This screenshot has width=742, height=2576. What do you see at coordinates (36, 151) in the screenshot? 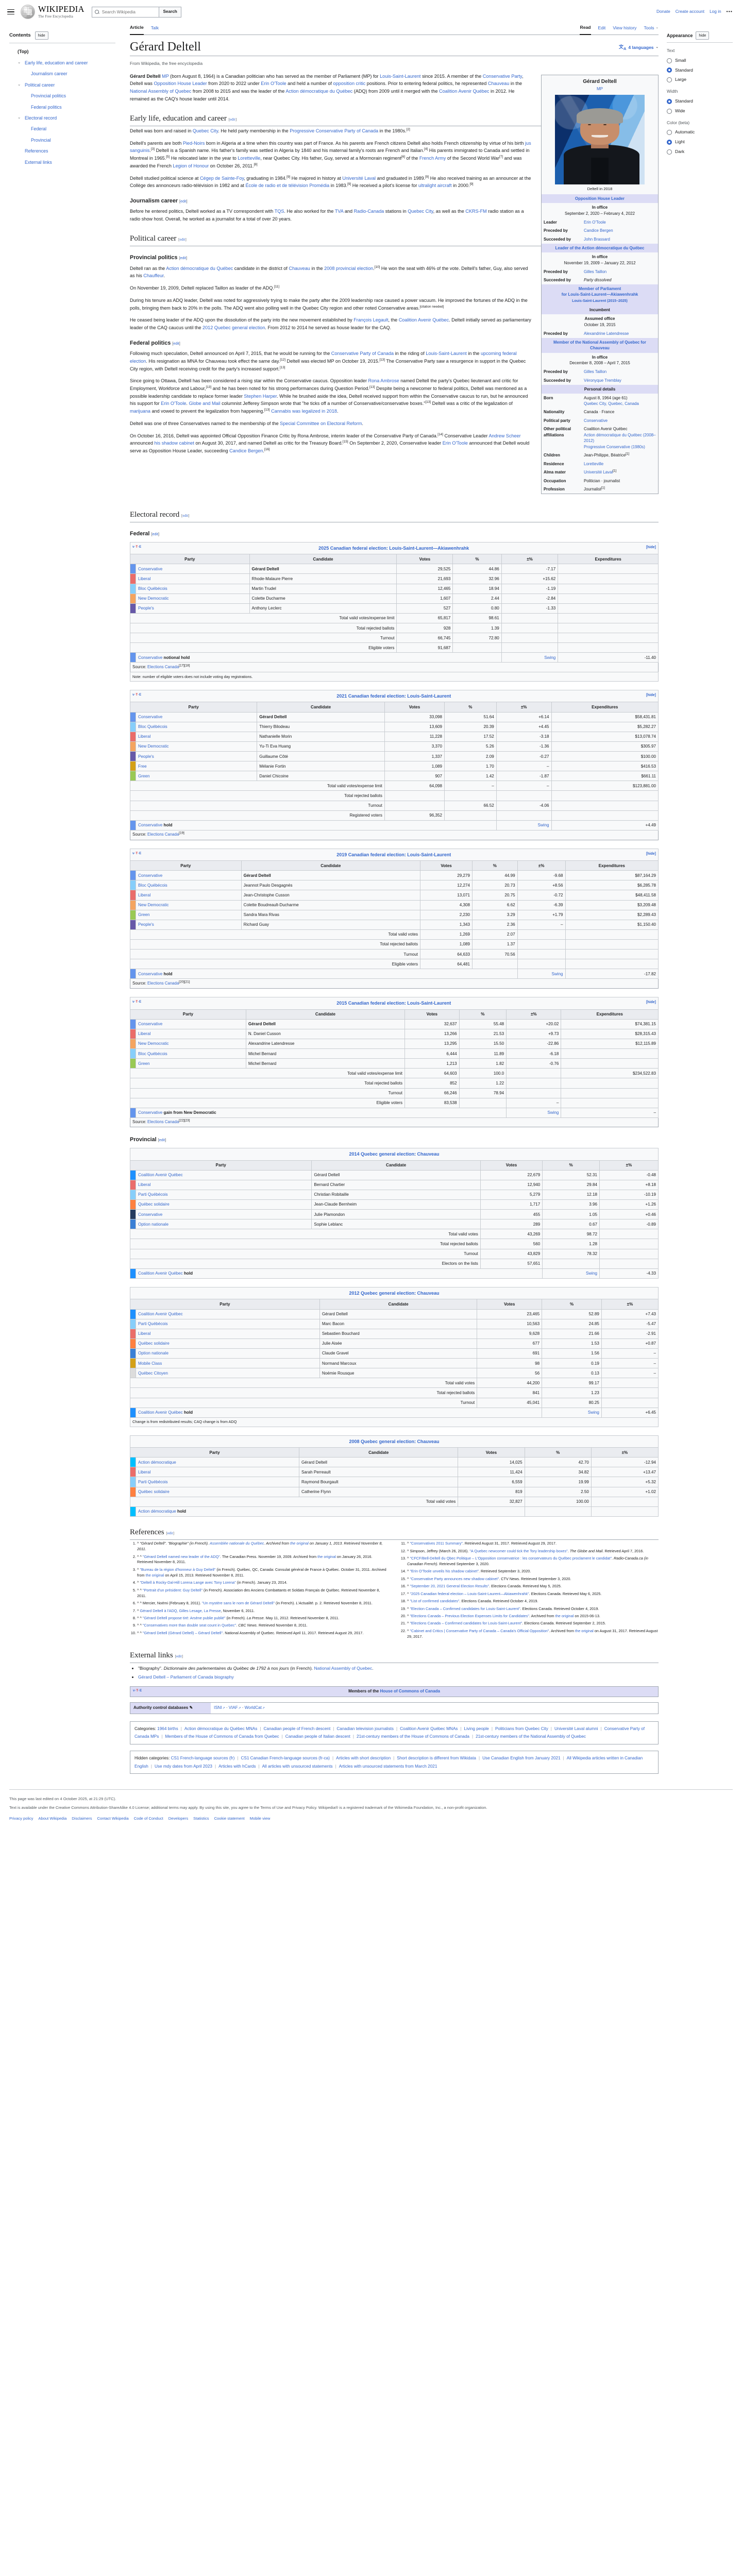
I see `toc-item-label: References` at bounding box center [36, 151].